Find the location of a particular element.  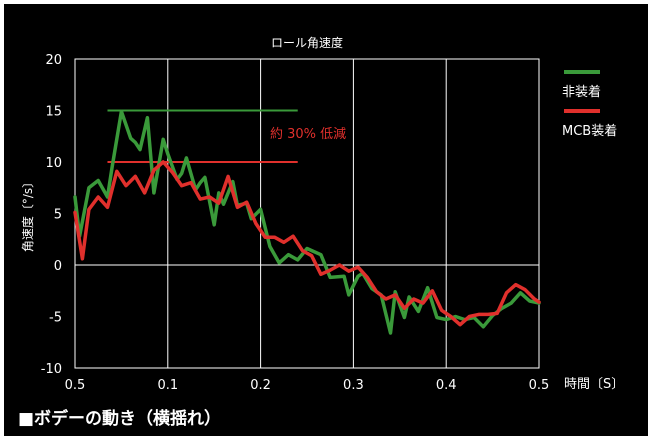

x-tick-label-4: 0.4 is located at coordinates (446, 385).